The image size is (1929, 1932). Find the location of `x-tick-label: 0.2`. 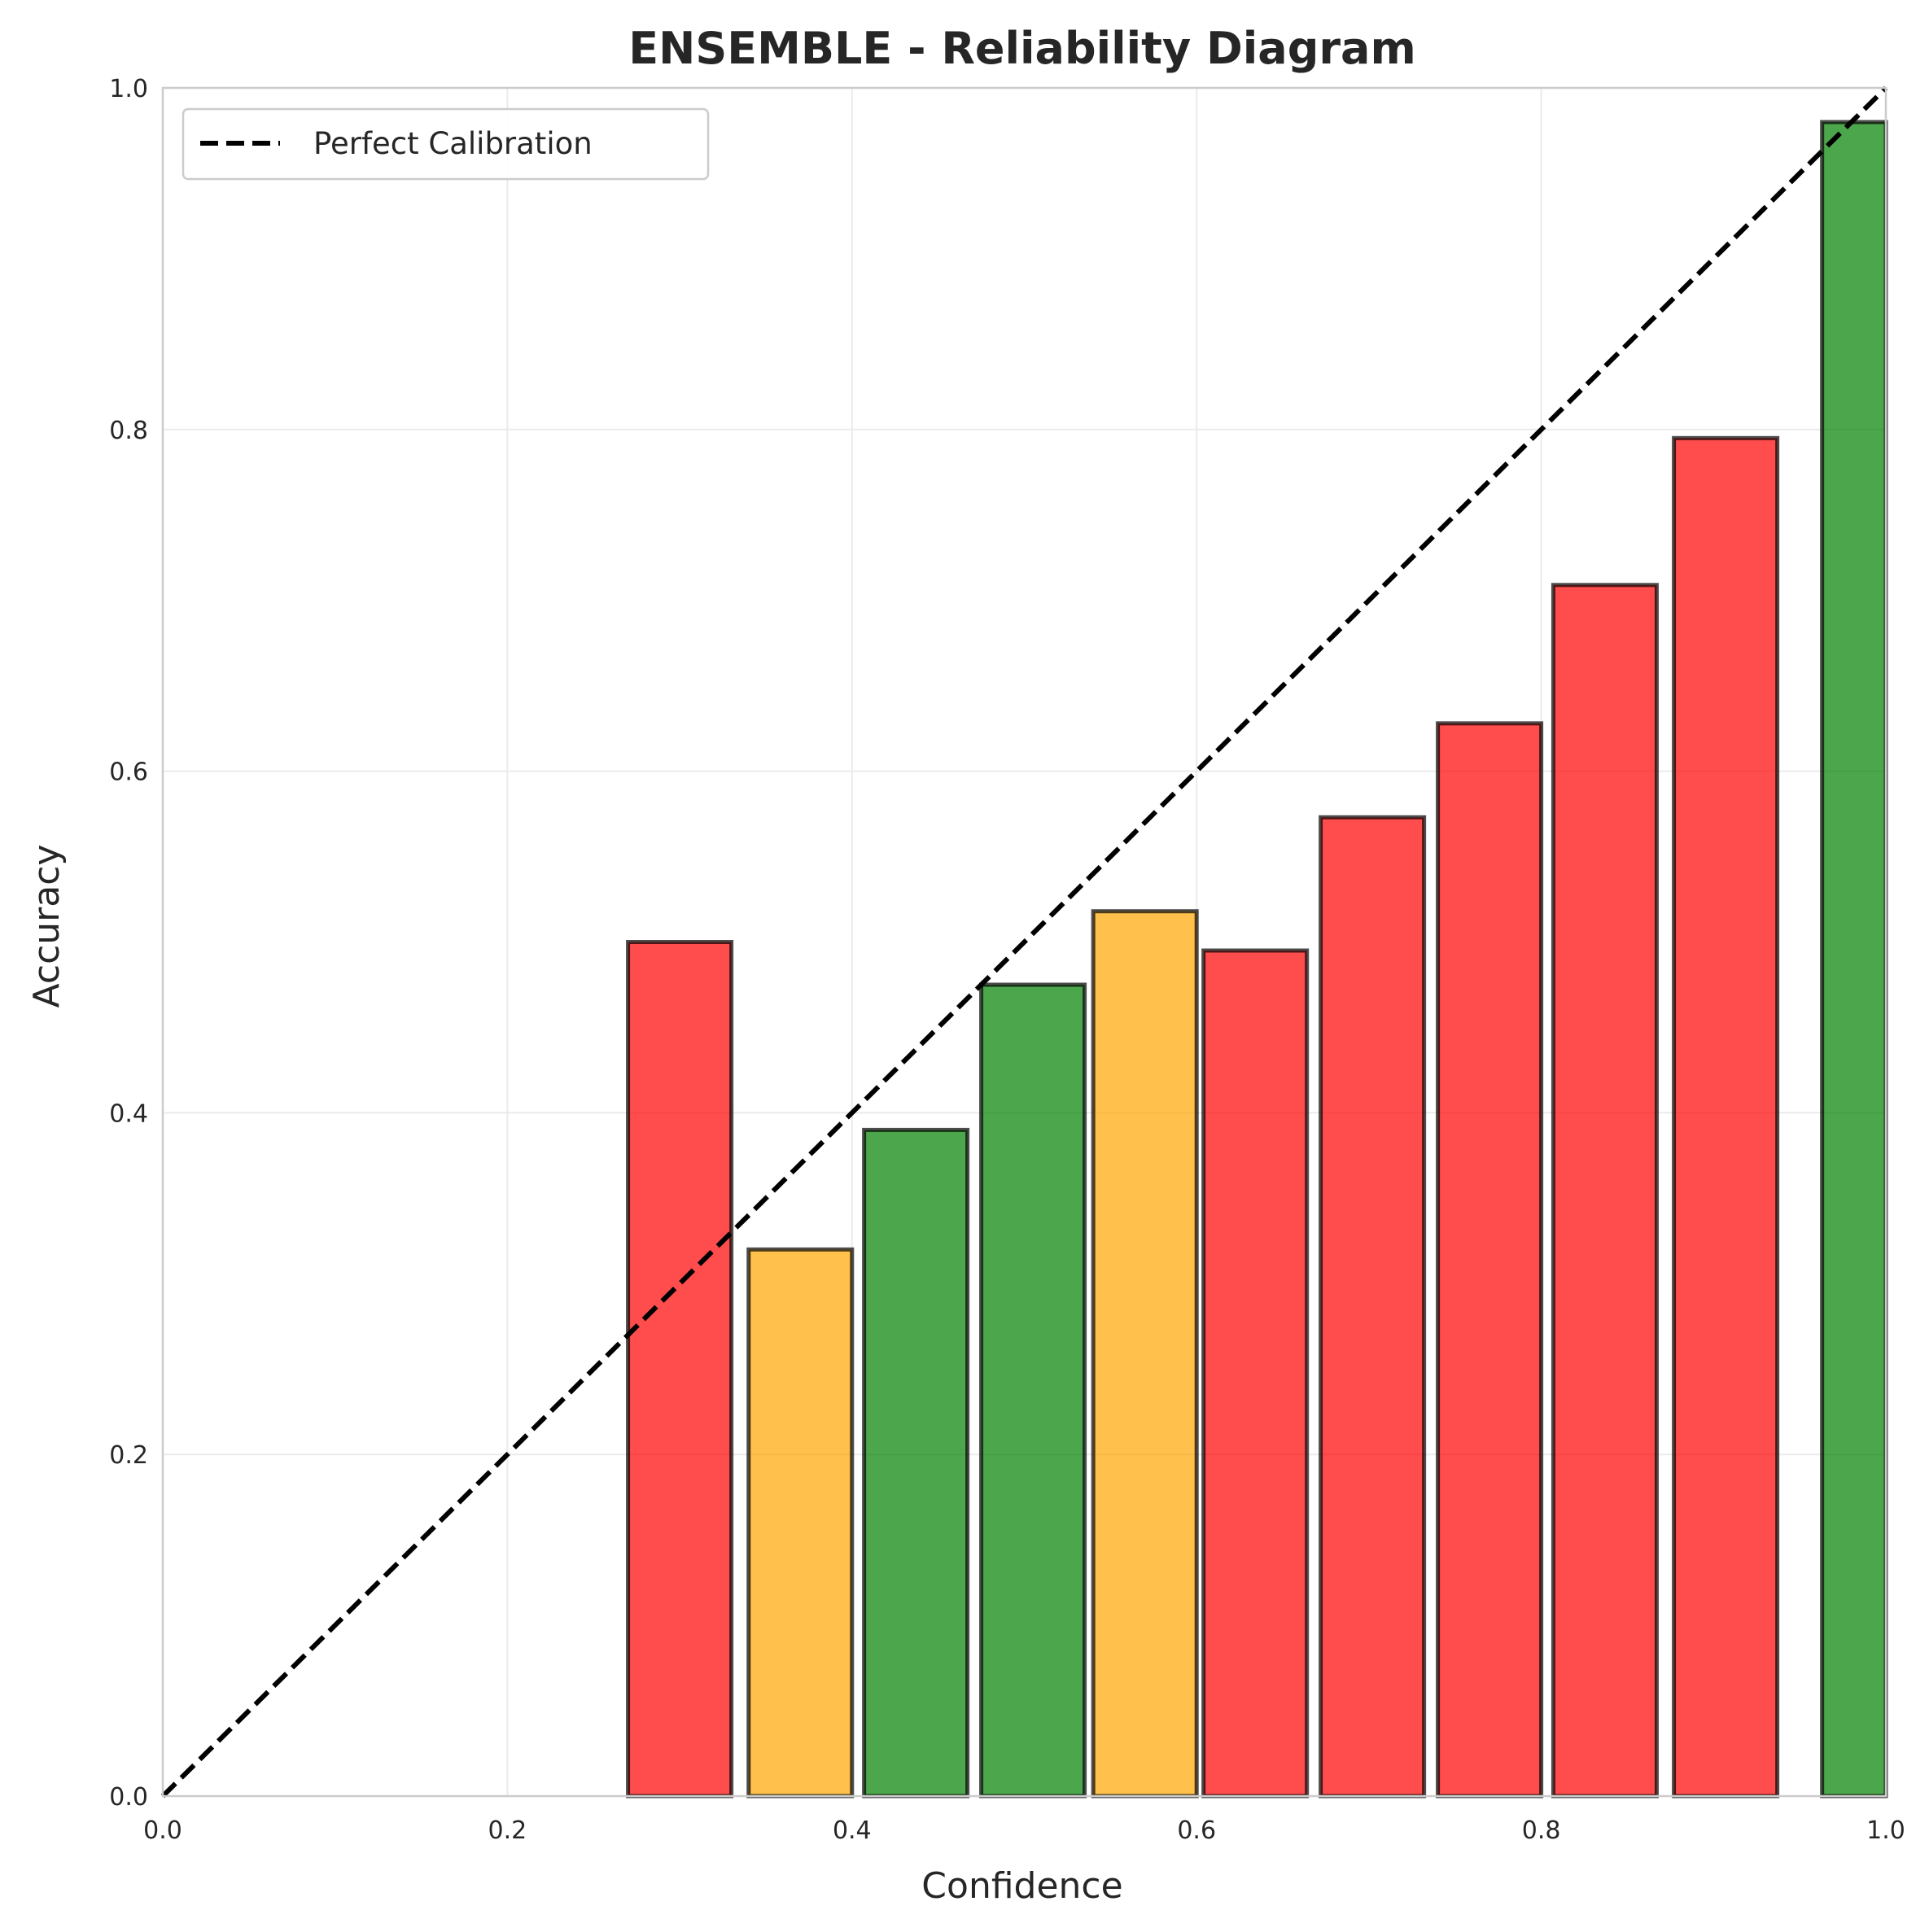

x-tick-label: 0.2 is located at coordinates (507, 1831).